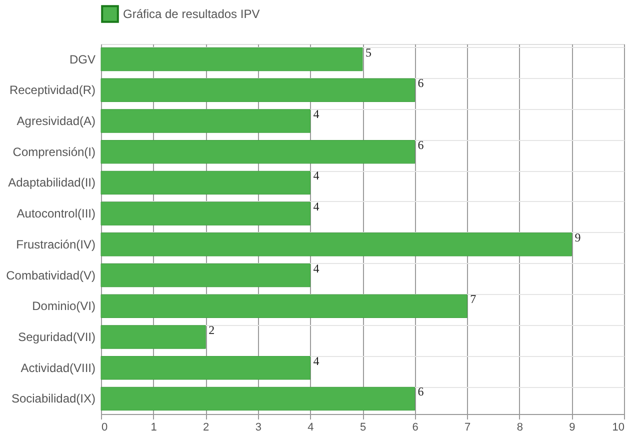 Image resolution: width=639 pixels, height=431 pixels. I want to click on y-tick-label: Agresividad(A), so click(56, 121).